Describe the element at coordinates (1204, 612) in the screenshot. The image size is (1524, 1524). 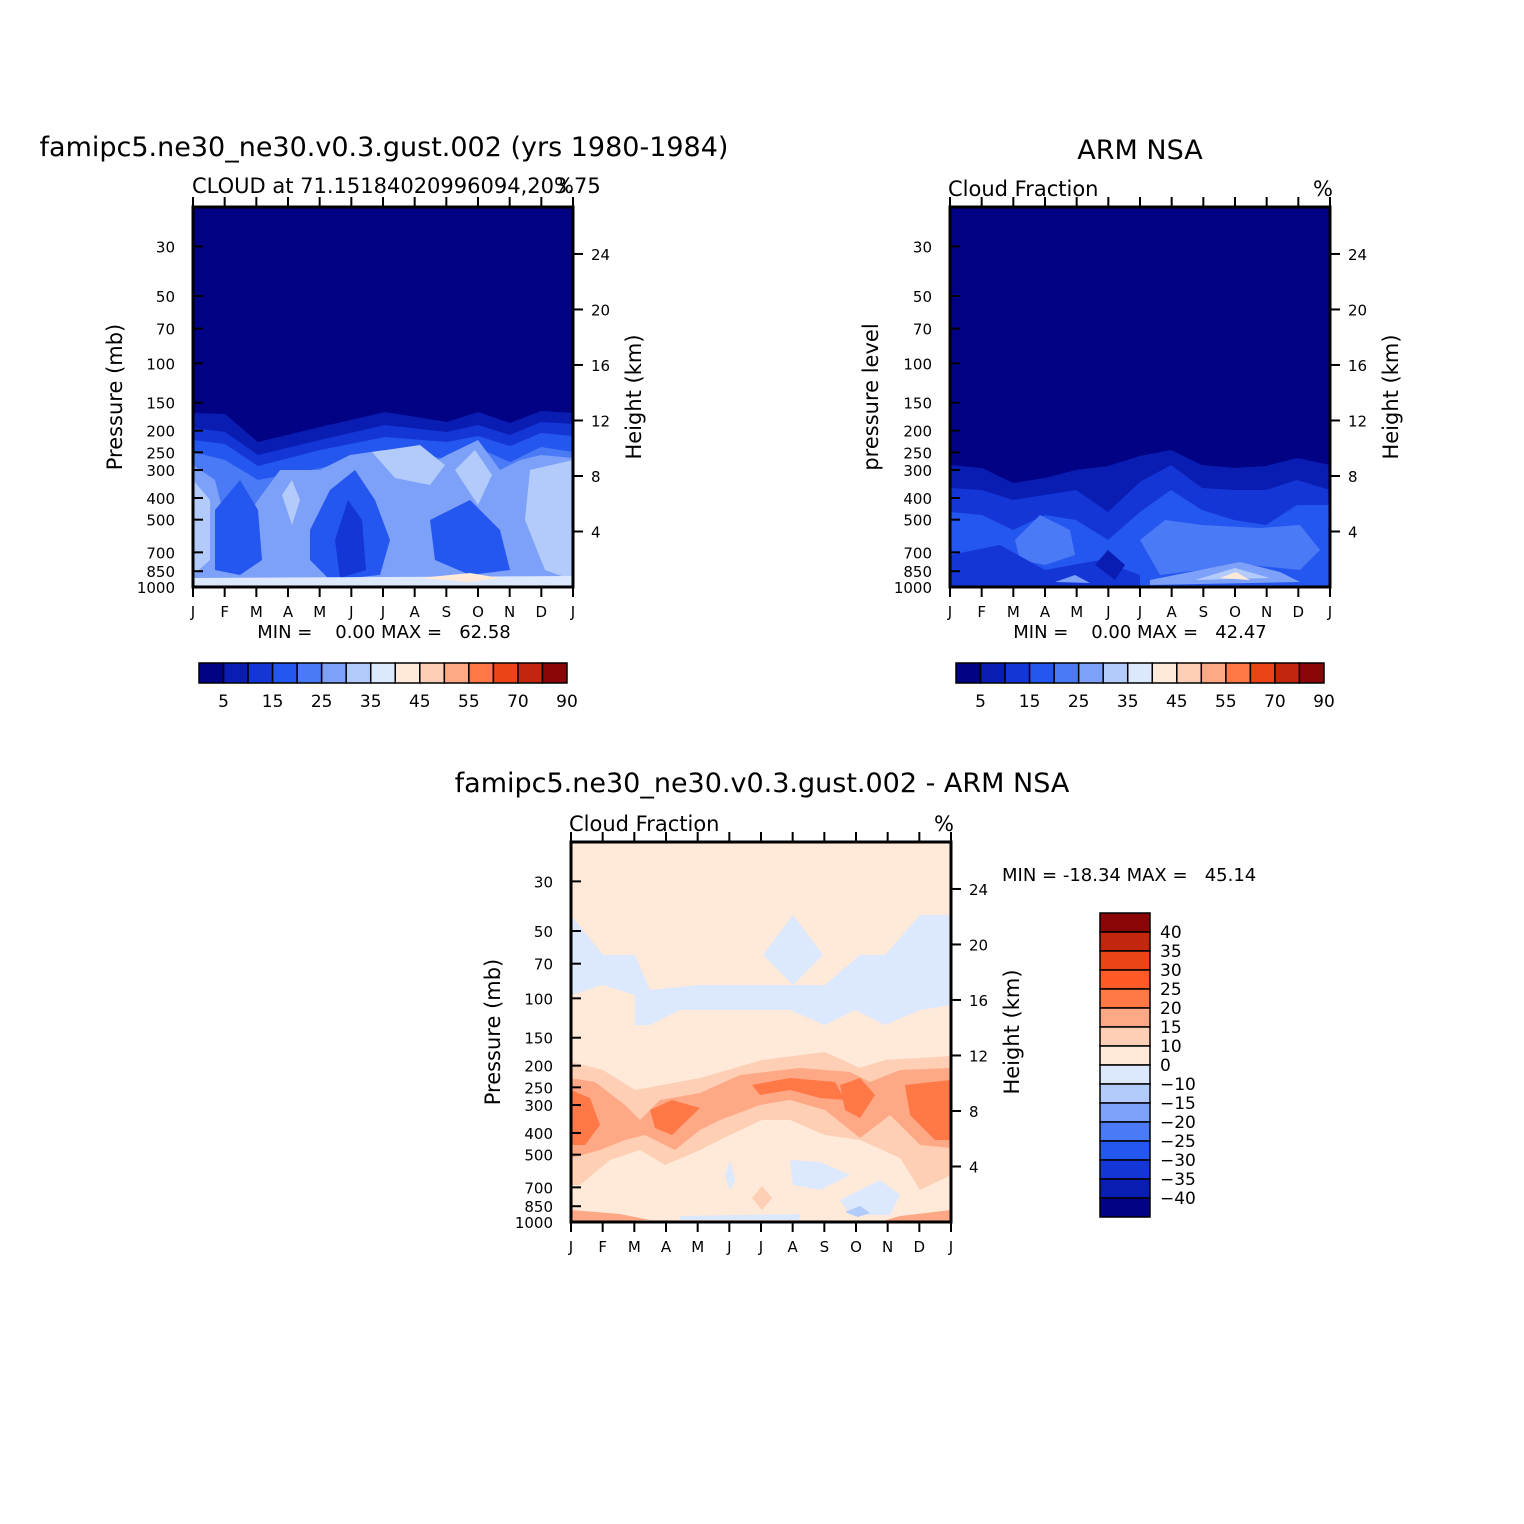
I see `obs-x-tick-label: S` at that location.